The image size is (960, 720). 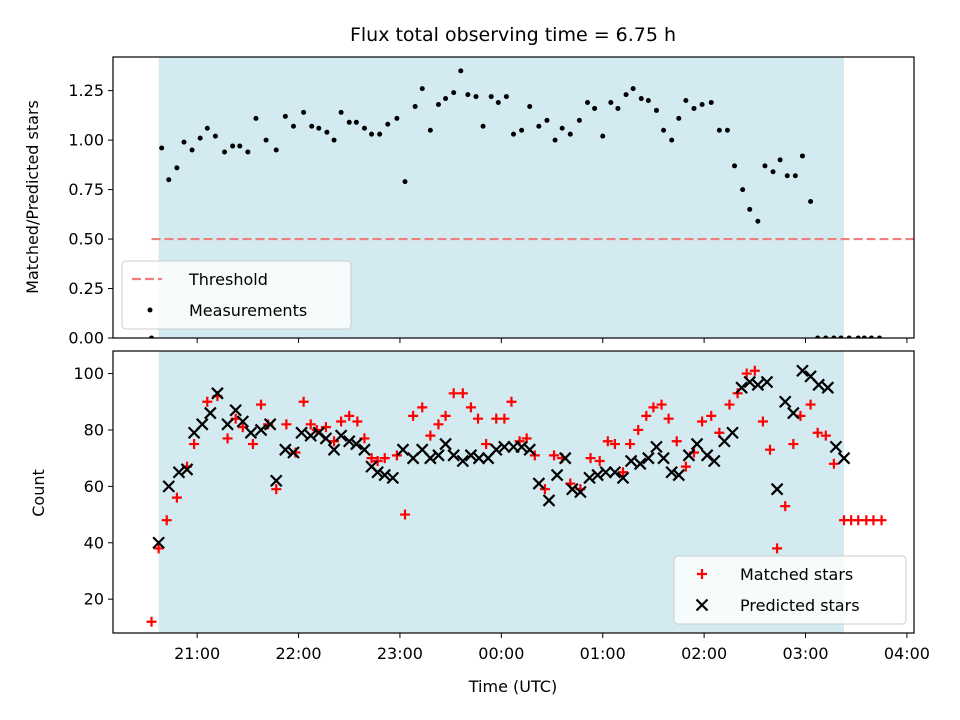 I want to click on legend-label: Matched stars, so click(x=796, y=574).